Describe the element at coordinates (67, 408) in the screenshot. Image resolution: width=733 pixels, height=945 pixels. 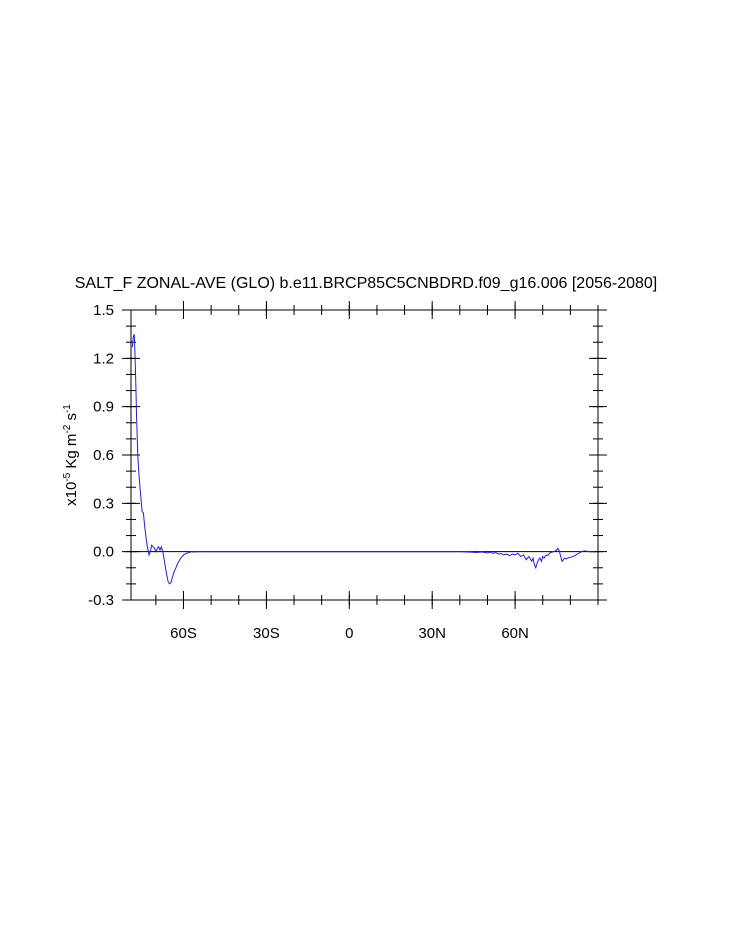
I see `y-axis-label-exp3: -1` at that location.